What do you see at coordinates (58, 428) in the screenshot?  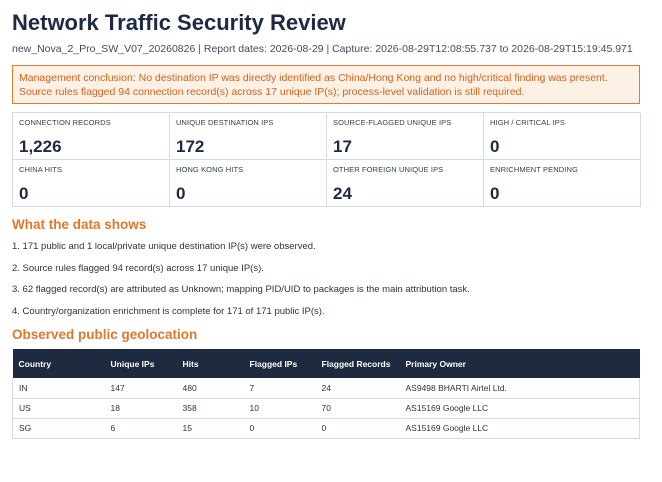 I see `cell-country: SG` at bounding box center [58, 428].